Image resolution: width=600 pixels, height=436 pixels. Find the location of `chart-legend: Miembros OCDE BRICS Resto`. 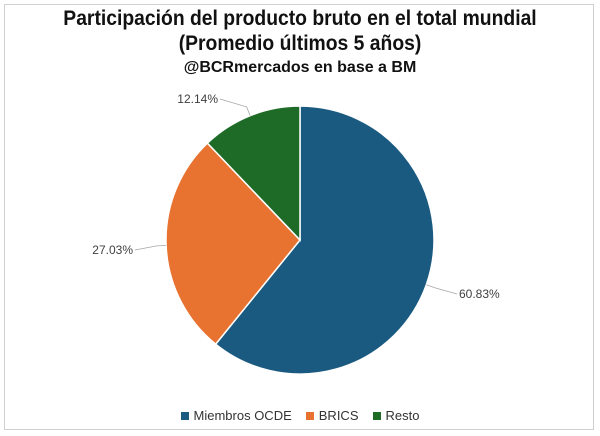

chart-legend: Miembros OCDE BRICS Resto is located at coordinates (300, 415).